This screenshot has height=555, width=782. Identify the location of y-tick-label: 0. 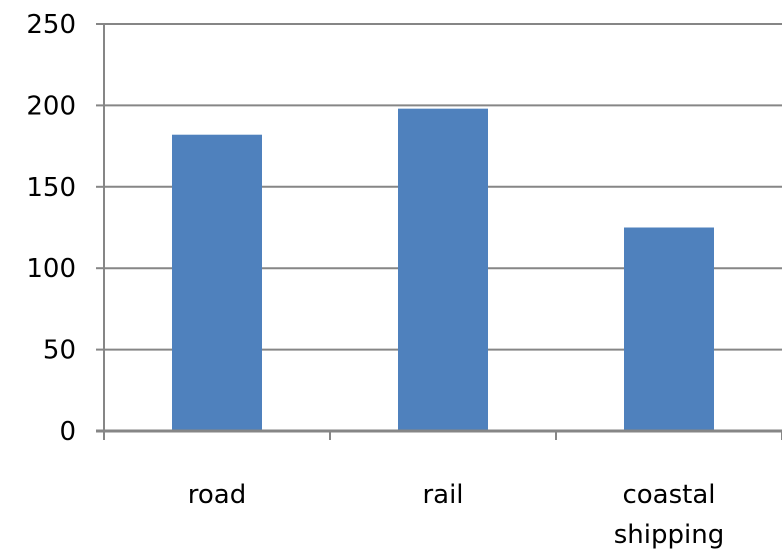
(67, 432).